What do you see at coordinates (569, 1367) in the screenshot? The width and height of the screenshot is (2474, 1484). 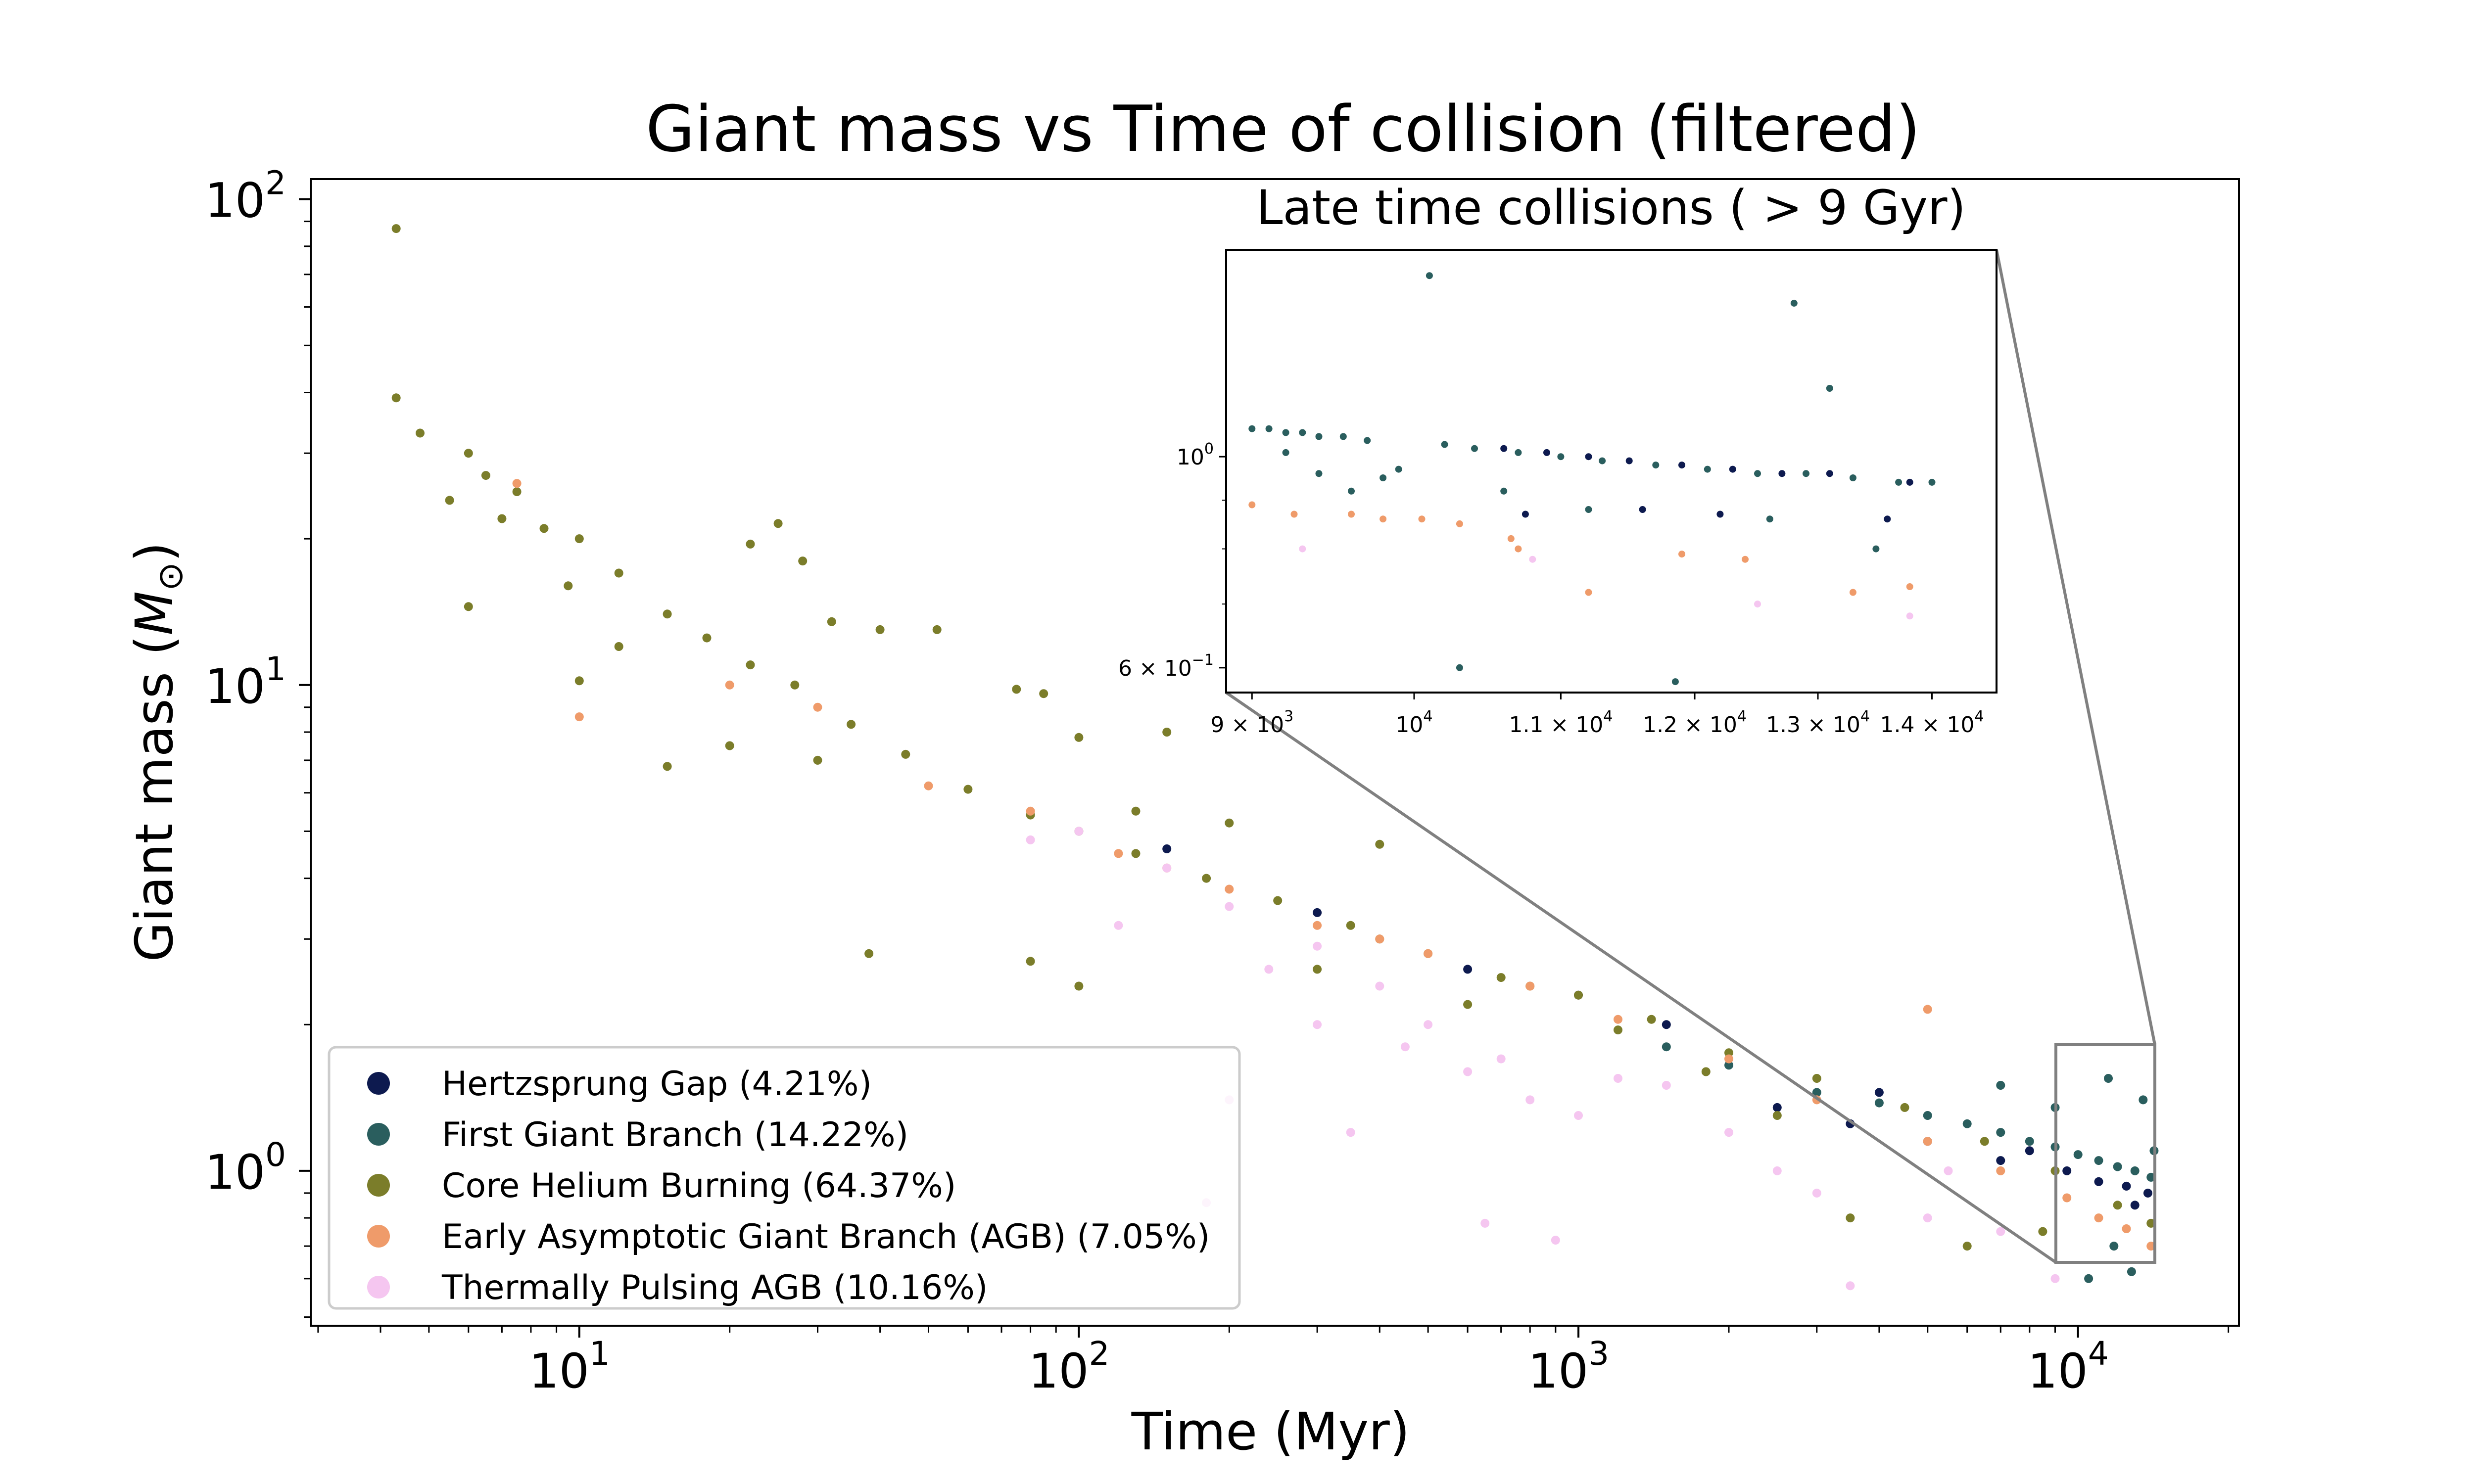 I see `x-tick-label-0: 101` at bounding box center [569, 1367].